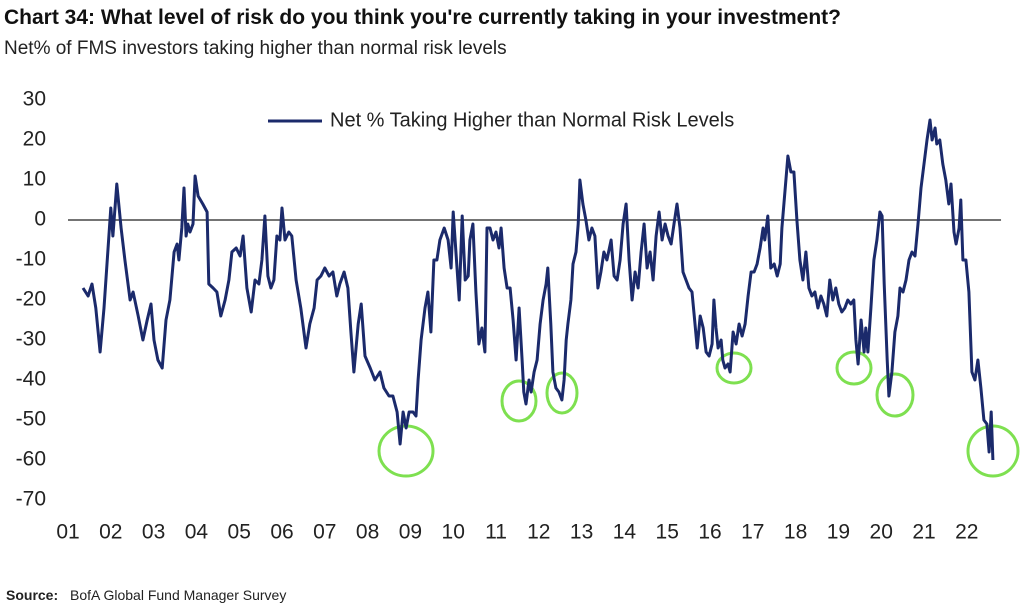 The image size is (1024, 609). Describe the element at coordinates (31, 299) in the screenshot. I see `y-tick-label: -20` at that location.